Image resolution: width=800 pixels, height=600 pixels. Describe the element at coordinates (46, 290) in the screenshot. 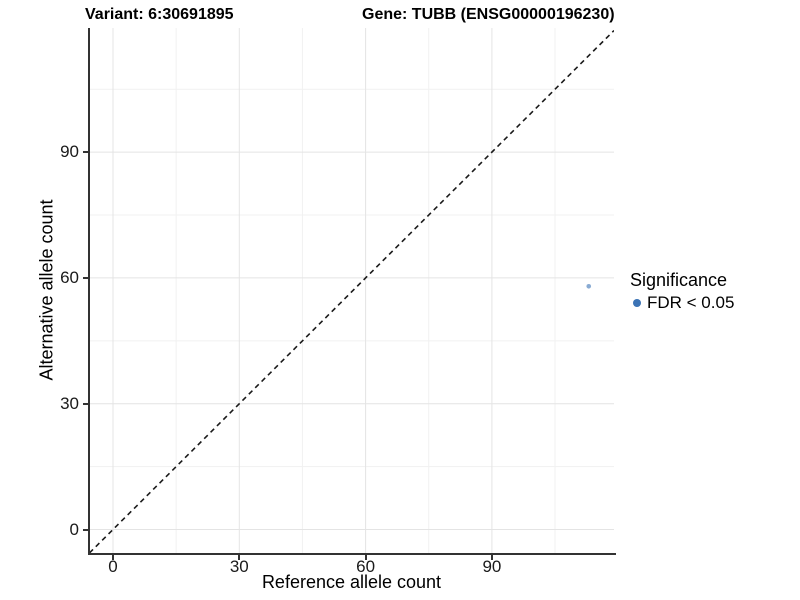

I see `y-axis-title: Alternative allele count` at that location.